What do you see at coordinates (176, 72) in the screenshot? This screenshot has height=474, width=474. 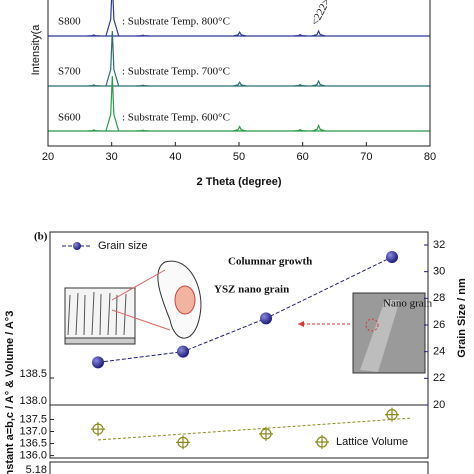 I see `series-label: : Substrate Temp. 700°C` at bounding box center [176, 72].